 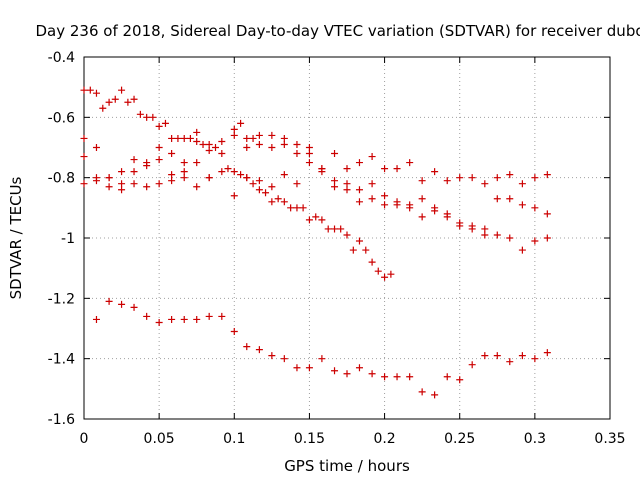 What do you see at coordinates (61, 360) in the screenshot?
I see `y-tick-label: -1.4` at bounding box center [61, 360].